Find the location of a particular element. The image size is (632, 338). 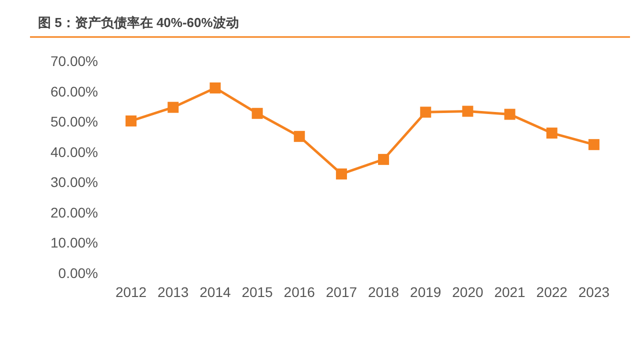

x-tick-label: 2020 is located at coordinates (468, 292).